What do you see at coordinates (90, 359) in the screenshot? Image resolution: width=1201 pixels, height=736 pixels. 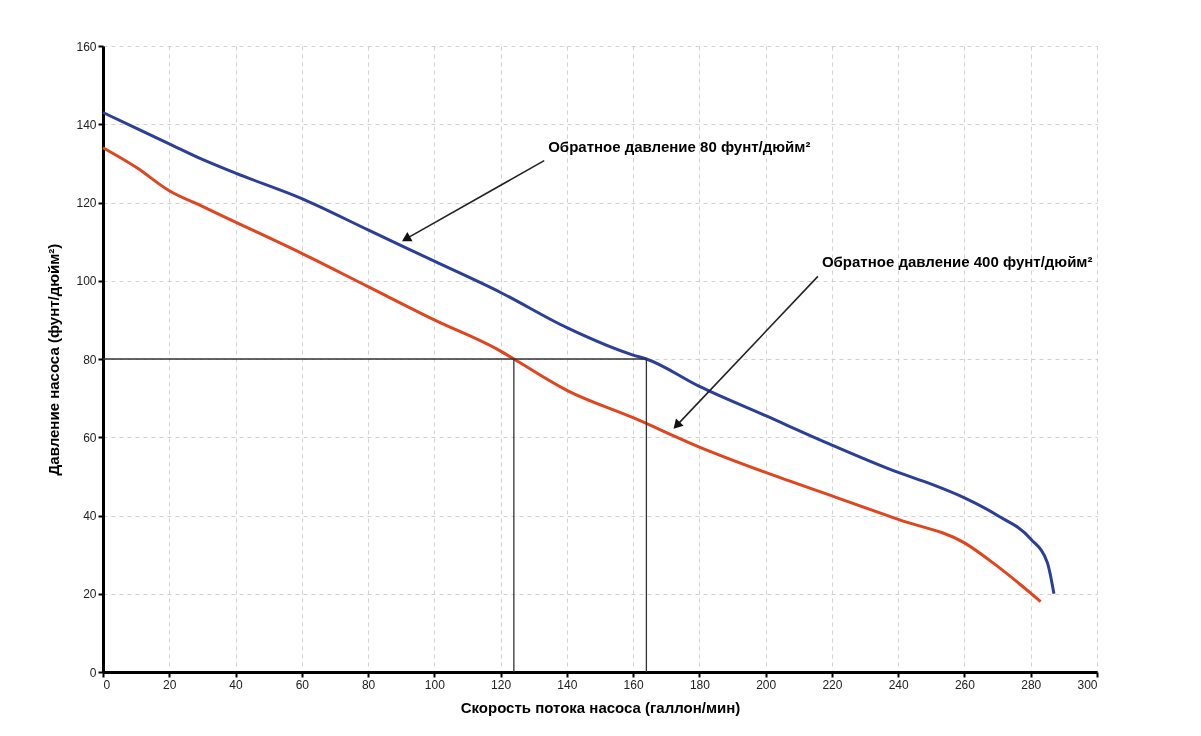 I see `y-tick-label: 80` at bounding box center [90, 359].